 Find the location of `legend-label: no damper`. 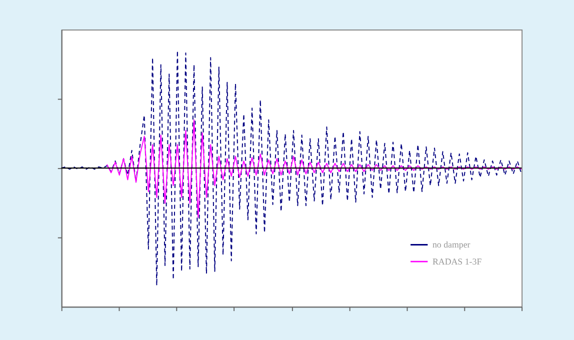

legend-label: no damper is located at coordinates (451, 245).